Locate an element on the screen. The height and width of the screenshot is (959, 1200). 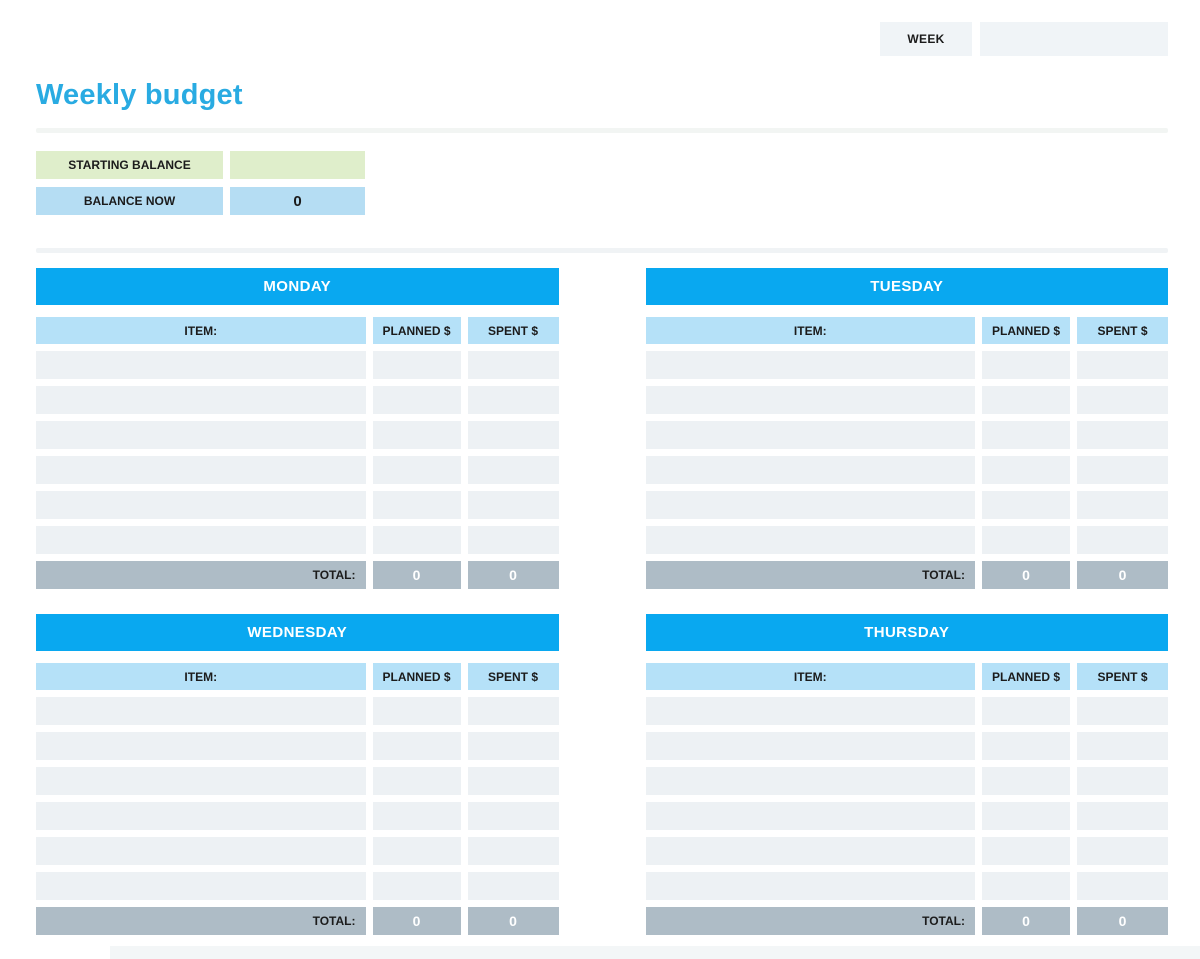
balance-now-value: 0 is located at coordinates (297, 201).